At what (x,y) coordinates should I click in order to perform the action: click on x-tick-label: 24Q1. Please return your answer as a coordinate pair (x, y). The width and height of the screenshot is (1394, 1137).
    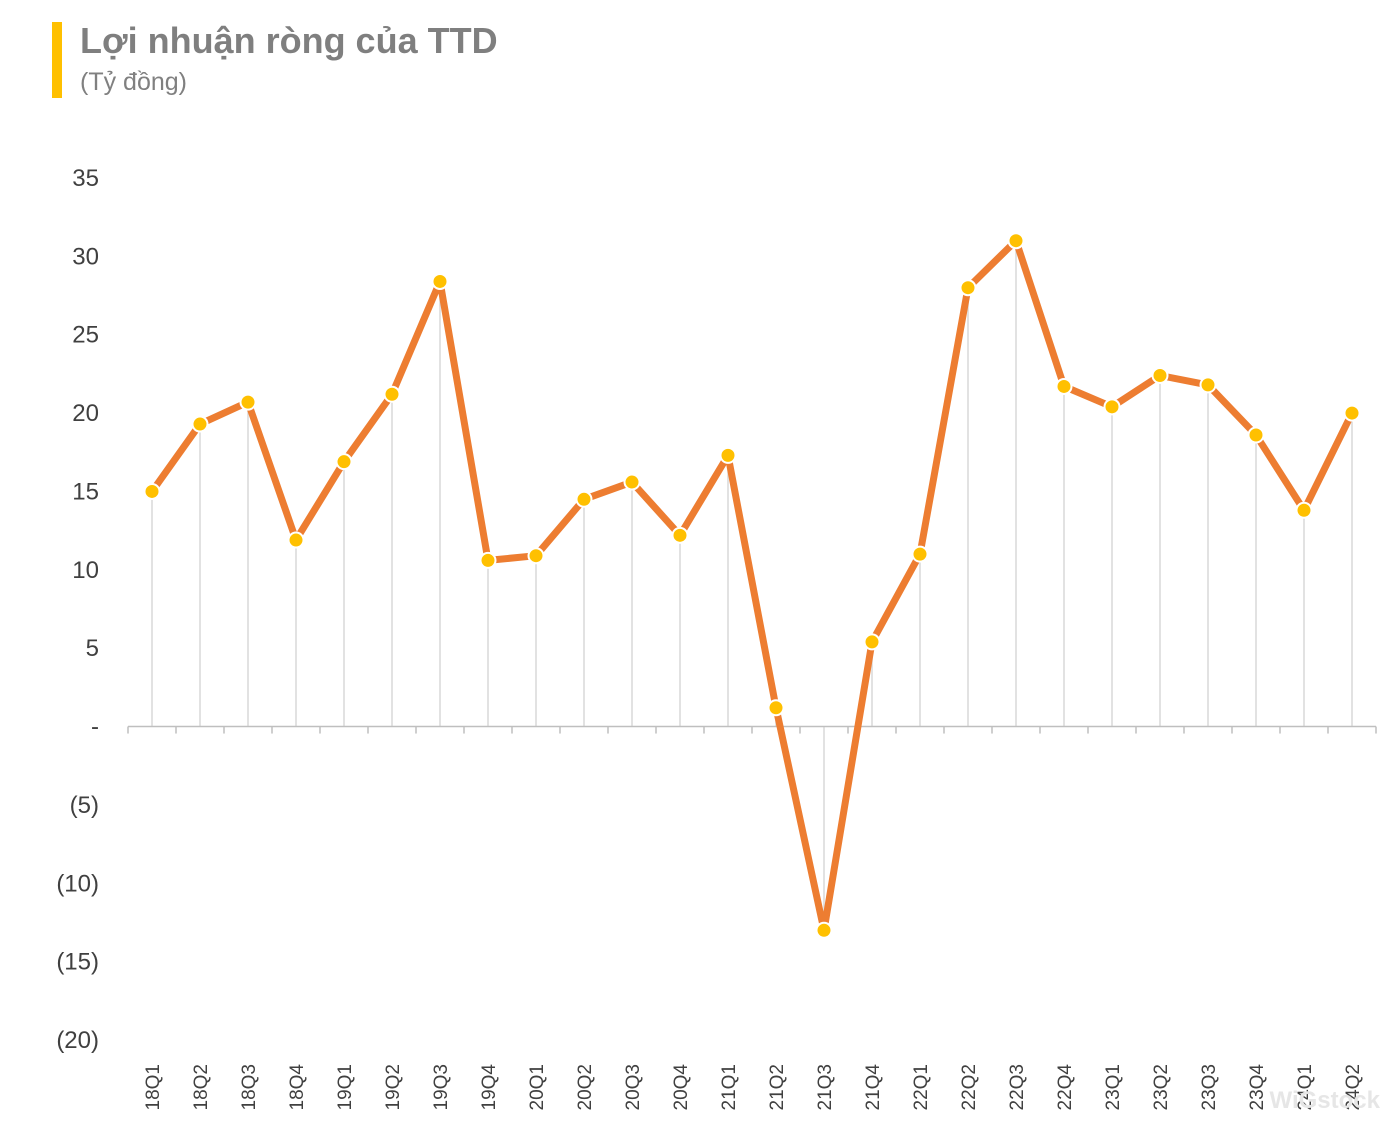
    Looking at the image, I should click on (1305, 1087).